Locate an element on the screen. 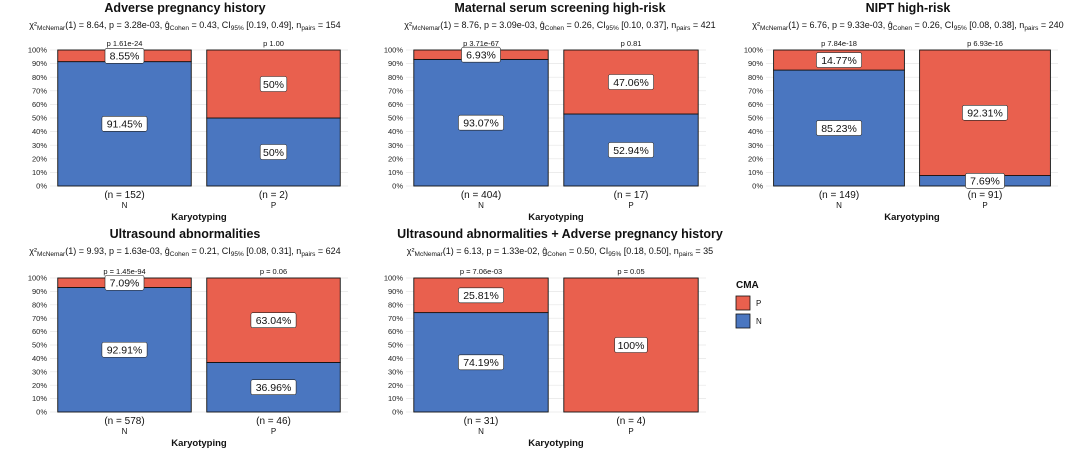  legend-swatch-N is located at coordinates (743, 321).